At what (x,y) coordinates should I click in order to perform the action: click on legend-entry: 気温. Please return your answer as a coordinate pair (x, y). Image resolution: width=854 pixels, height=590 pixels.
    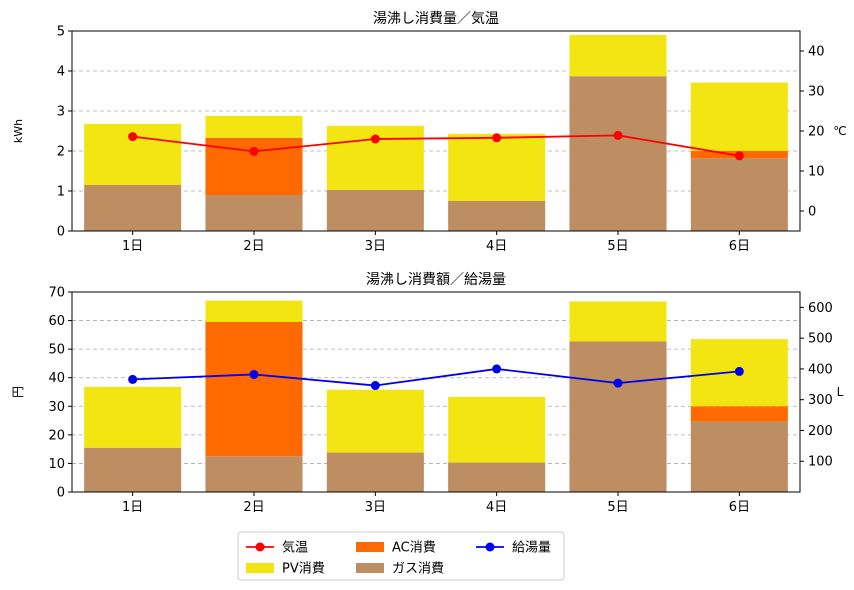
    Looking at the image, I should click on (277, 548).